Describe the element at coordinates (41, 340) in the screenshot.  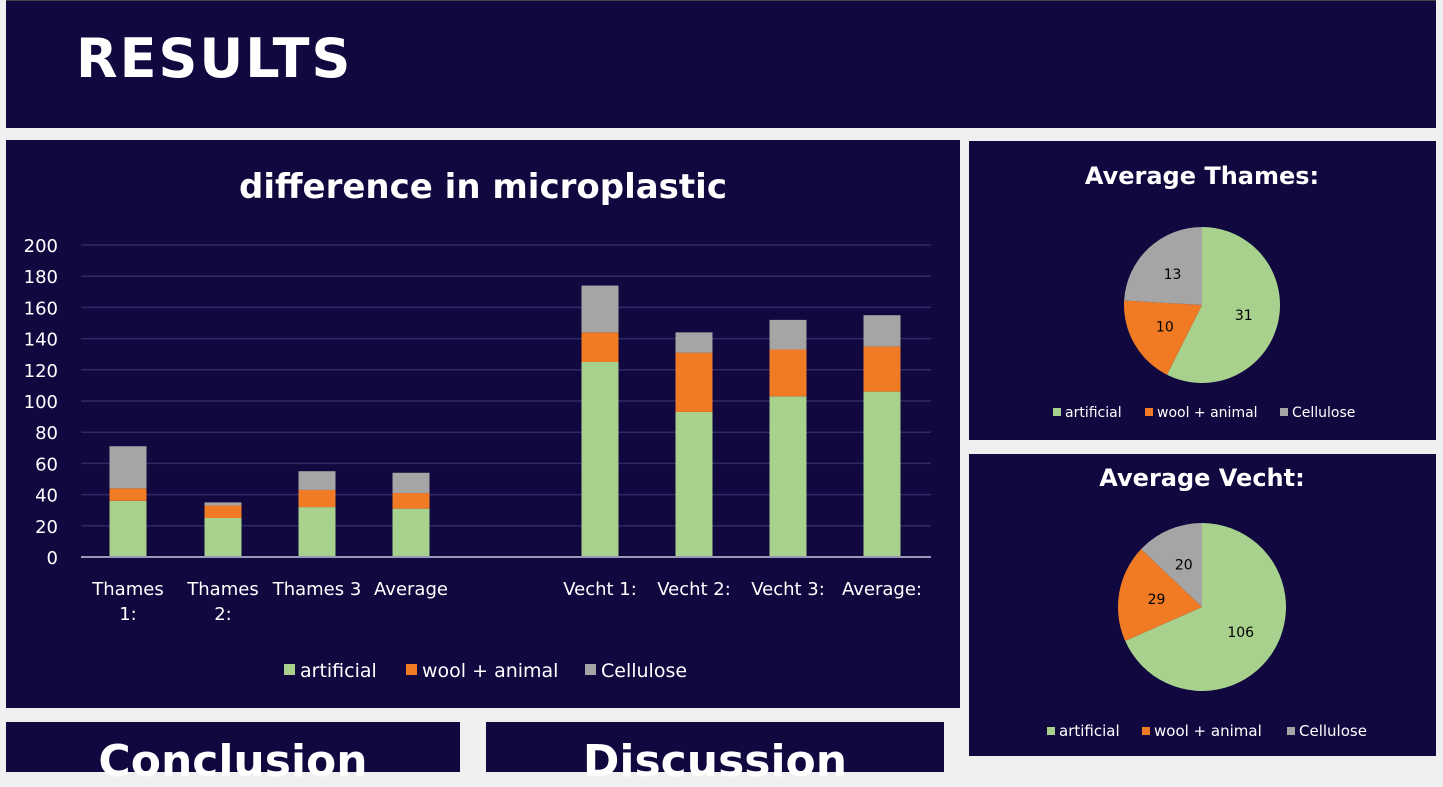
I see `y-tick-label: 140` at that location.